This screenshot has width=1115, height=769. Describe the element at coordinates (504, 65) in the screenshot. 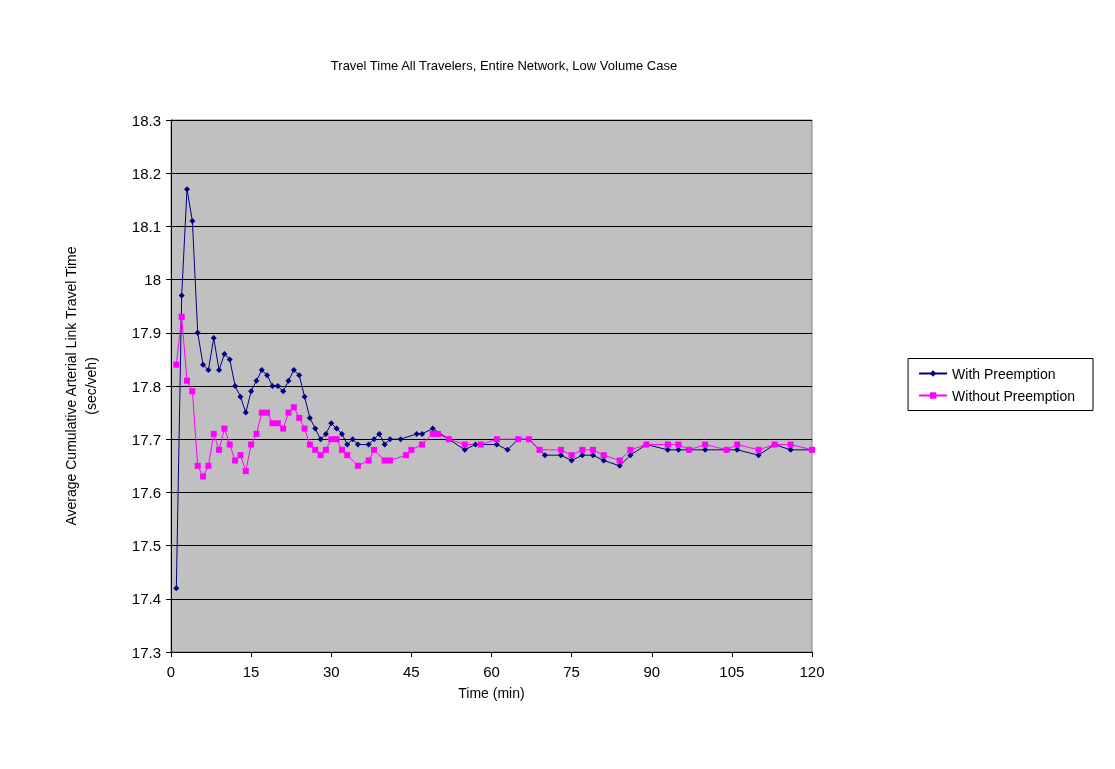

I see `chart-title: Travel Time All Travelers, Entire Network, Low Volume Case` at that location.